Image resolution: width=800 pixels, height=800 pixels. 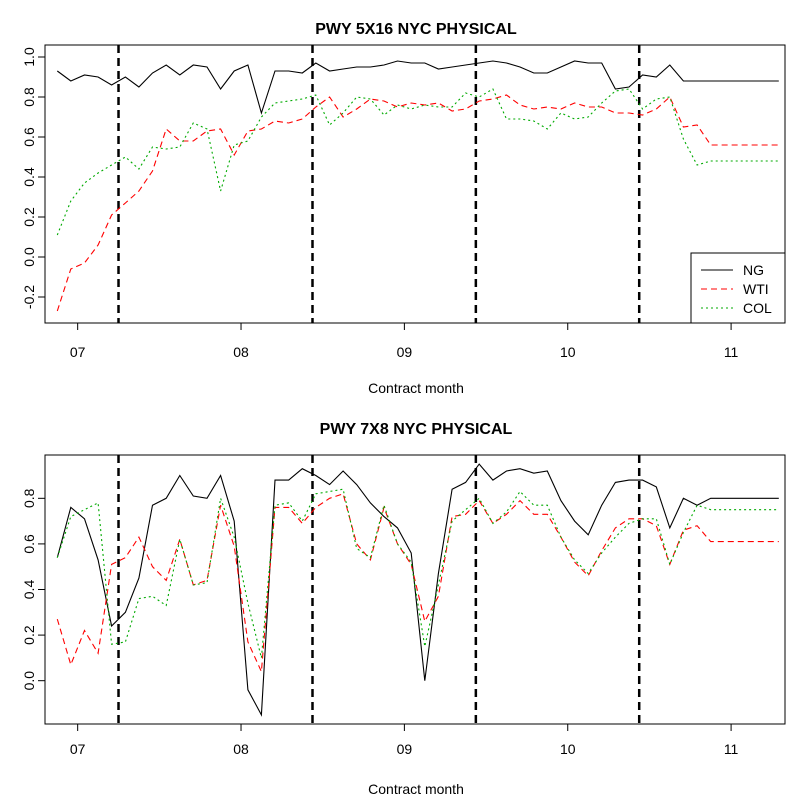 What do you see at coordinates (405, 749) in the screenshot?
I see `x-tick-label-bottom: 09` at bounding box center [405, 749].